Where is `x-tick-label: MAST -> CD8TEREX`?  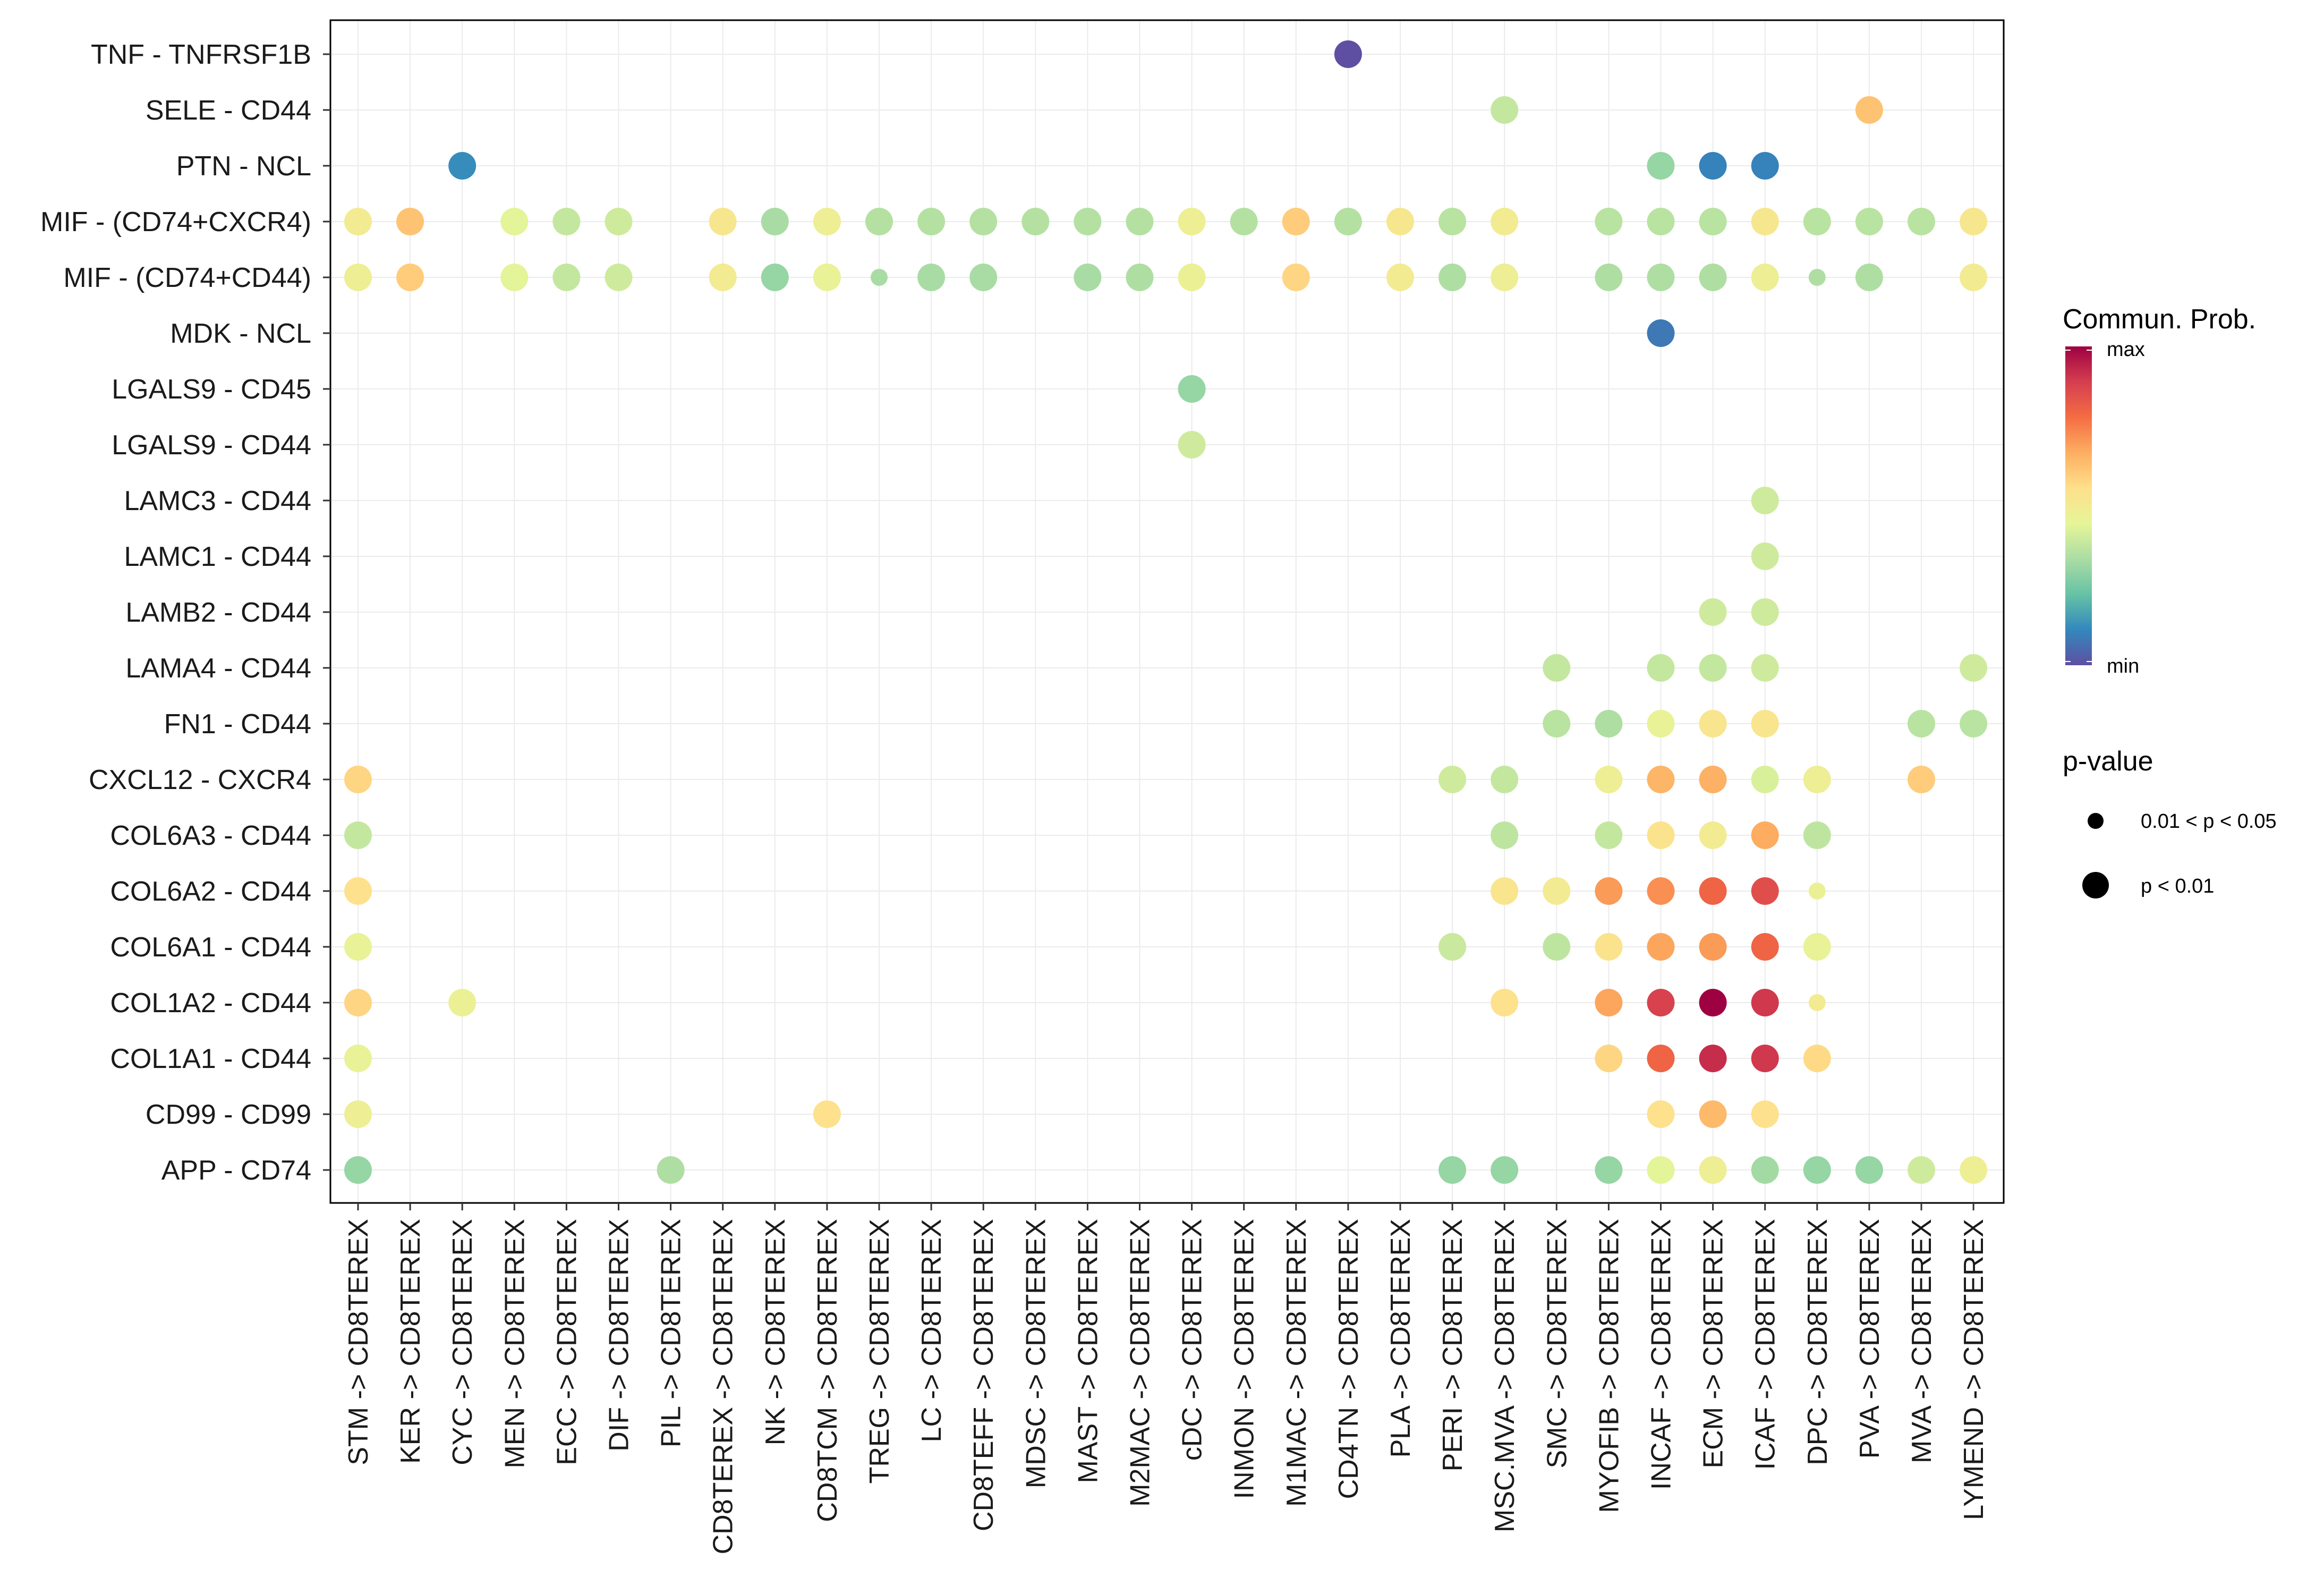
x-tick-label: MAST -> CD8TEREX is located at coordinates (1087, 1351).